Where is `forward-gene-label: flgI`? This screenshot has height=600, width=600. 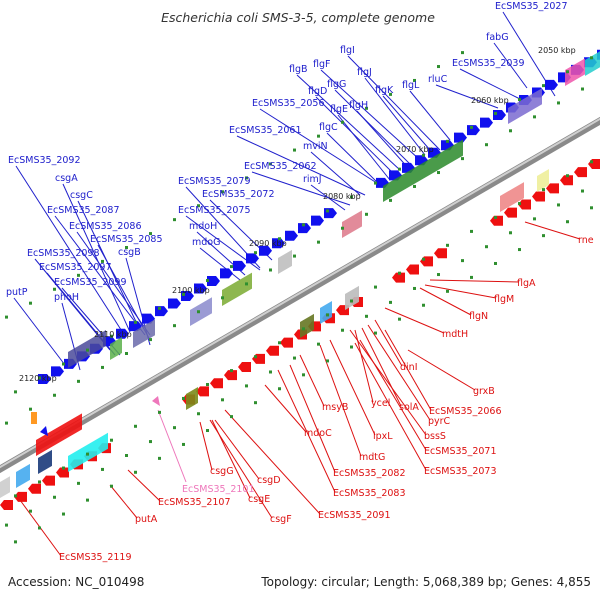
forward-gene-label: flgI is located at coordinates (347, 50).